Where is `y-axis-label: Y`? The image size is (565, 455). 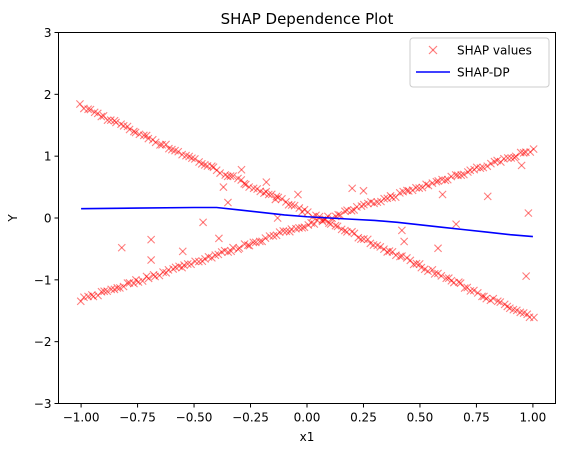 y-axis-label: Y is located at coordinates (13, 218).